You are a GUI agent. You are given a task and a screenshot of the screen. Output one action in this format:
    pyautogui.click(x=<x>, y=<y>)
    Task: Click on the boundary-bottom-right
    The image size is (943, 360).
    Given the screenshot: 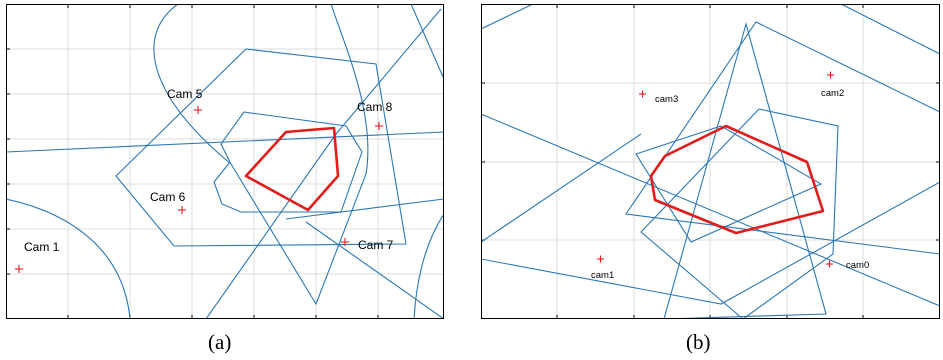 What is the action you would take?
    pyautogui.click(x=428, y=266)
    